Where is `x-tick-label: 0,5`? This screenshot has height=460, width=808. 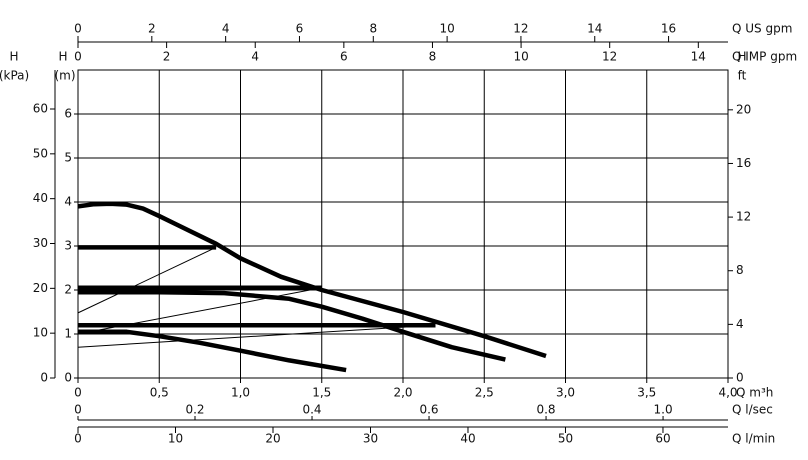 x-tick-label: 0,5 is located at coordinates (159, 393).